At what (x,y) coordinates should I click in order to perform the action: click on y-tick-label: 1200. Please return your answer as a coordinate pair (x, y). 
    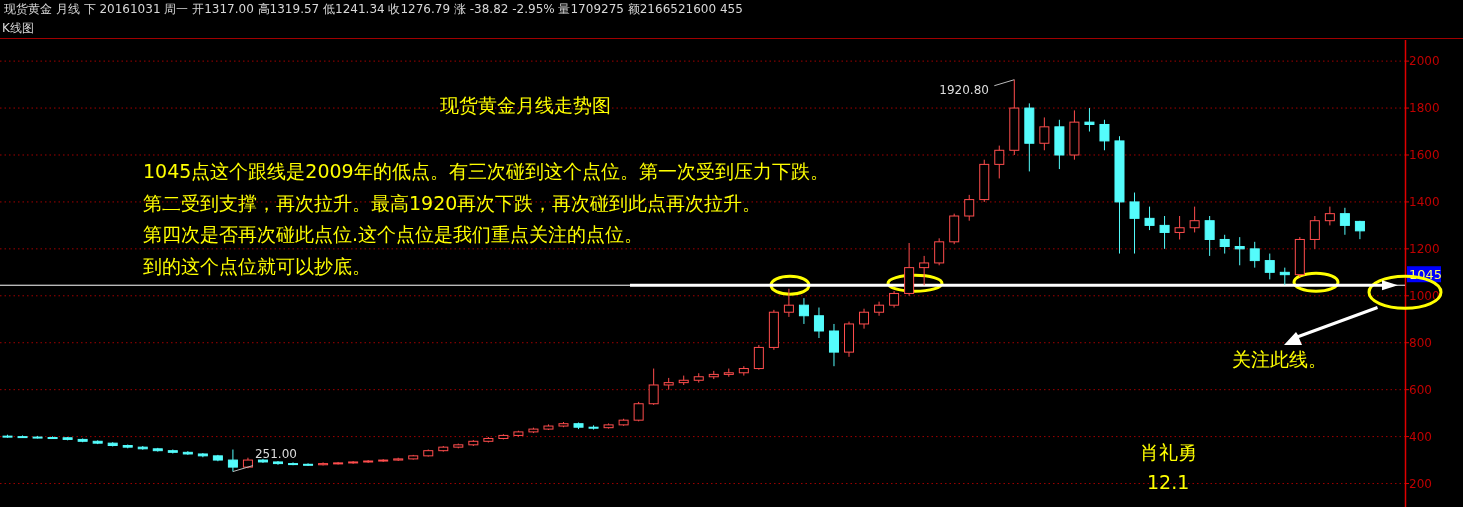
    Looking at the image, I should click on (1424, 248).